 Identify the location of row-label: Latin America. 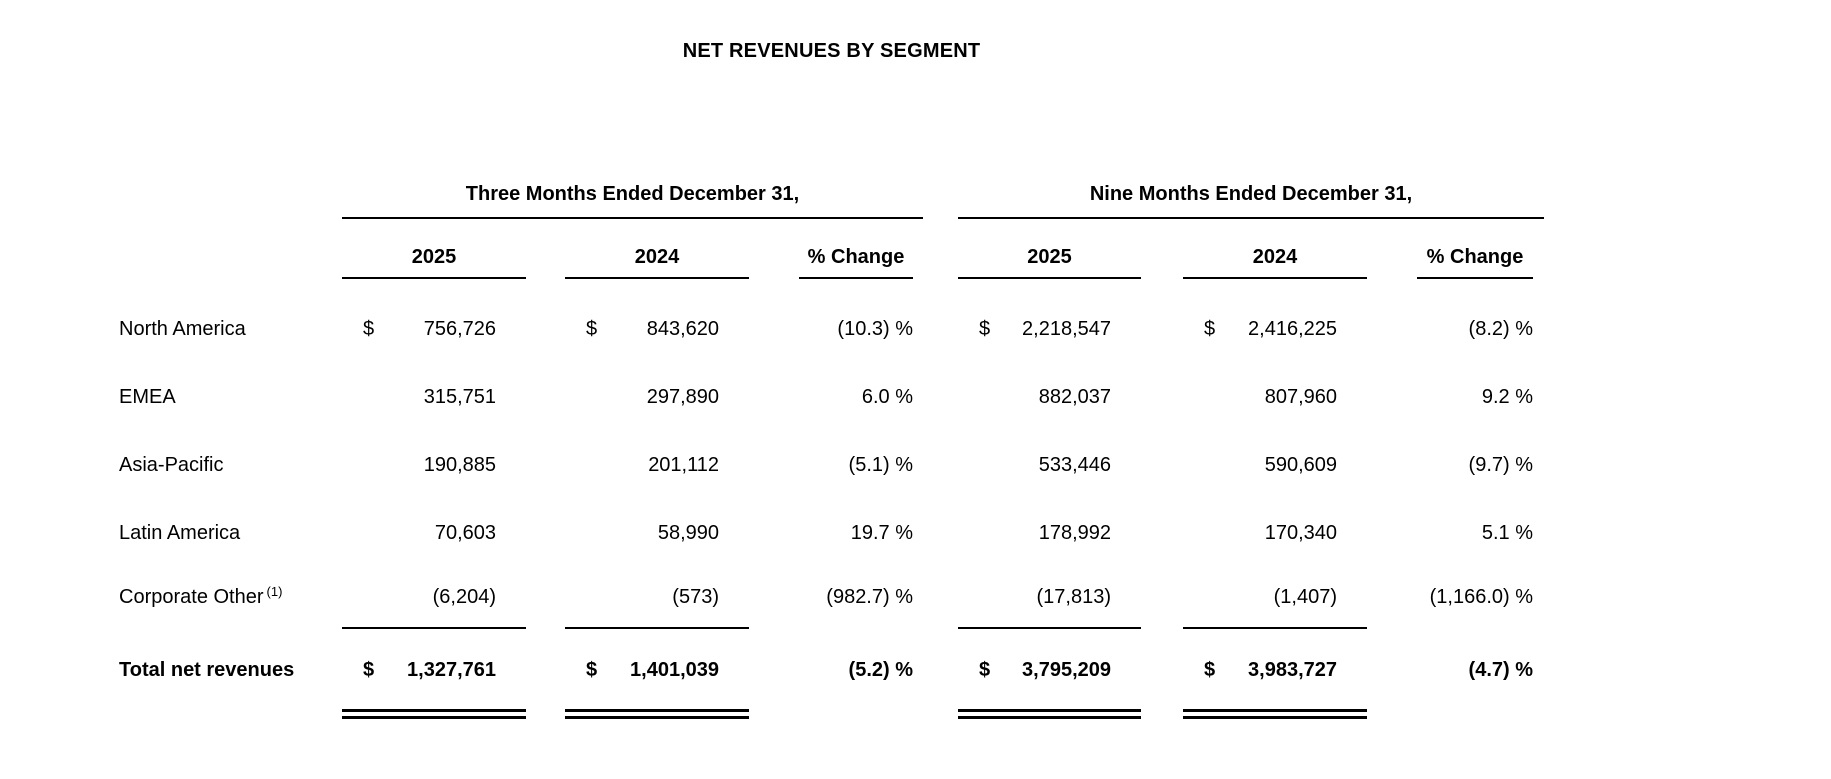
(180, 532).